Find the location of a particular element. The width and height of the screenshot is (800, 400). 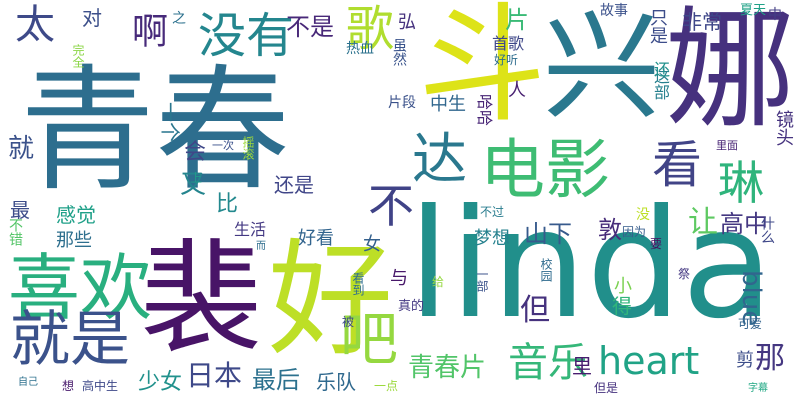

word-yinyue: 音乐 is located at coordinates (548, 363).